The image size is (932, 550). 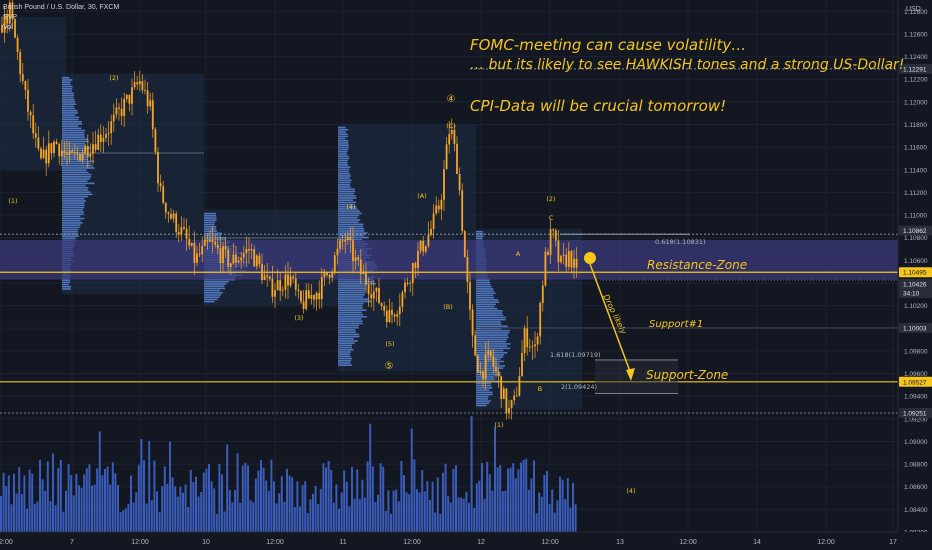 What do you see at coordinates (915, 231) in the screenshot?
I see `price-badge-label: 1.10862` at bounding box center [915, 231].